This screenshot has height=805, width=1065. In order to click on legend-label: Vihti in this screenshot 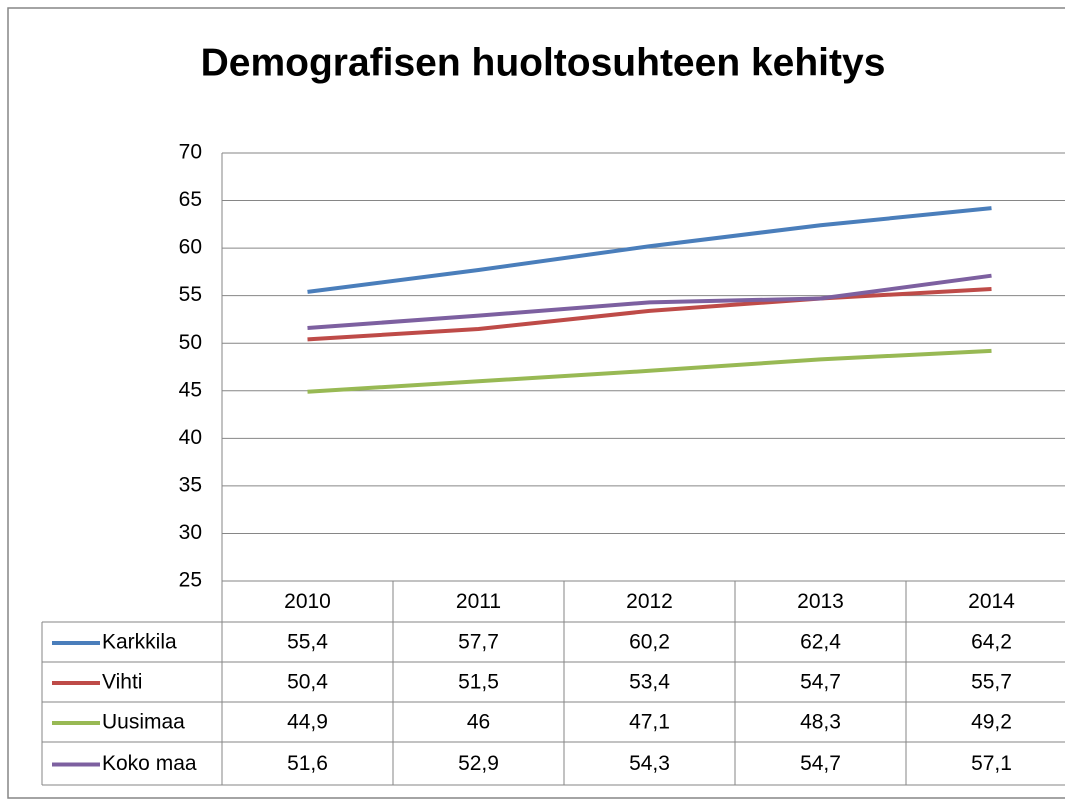, I will do `click(122, 682)`.